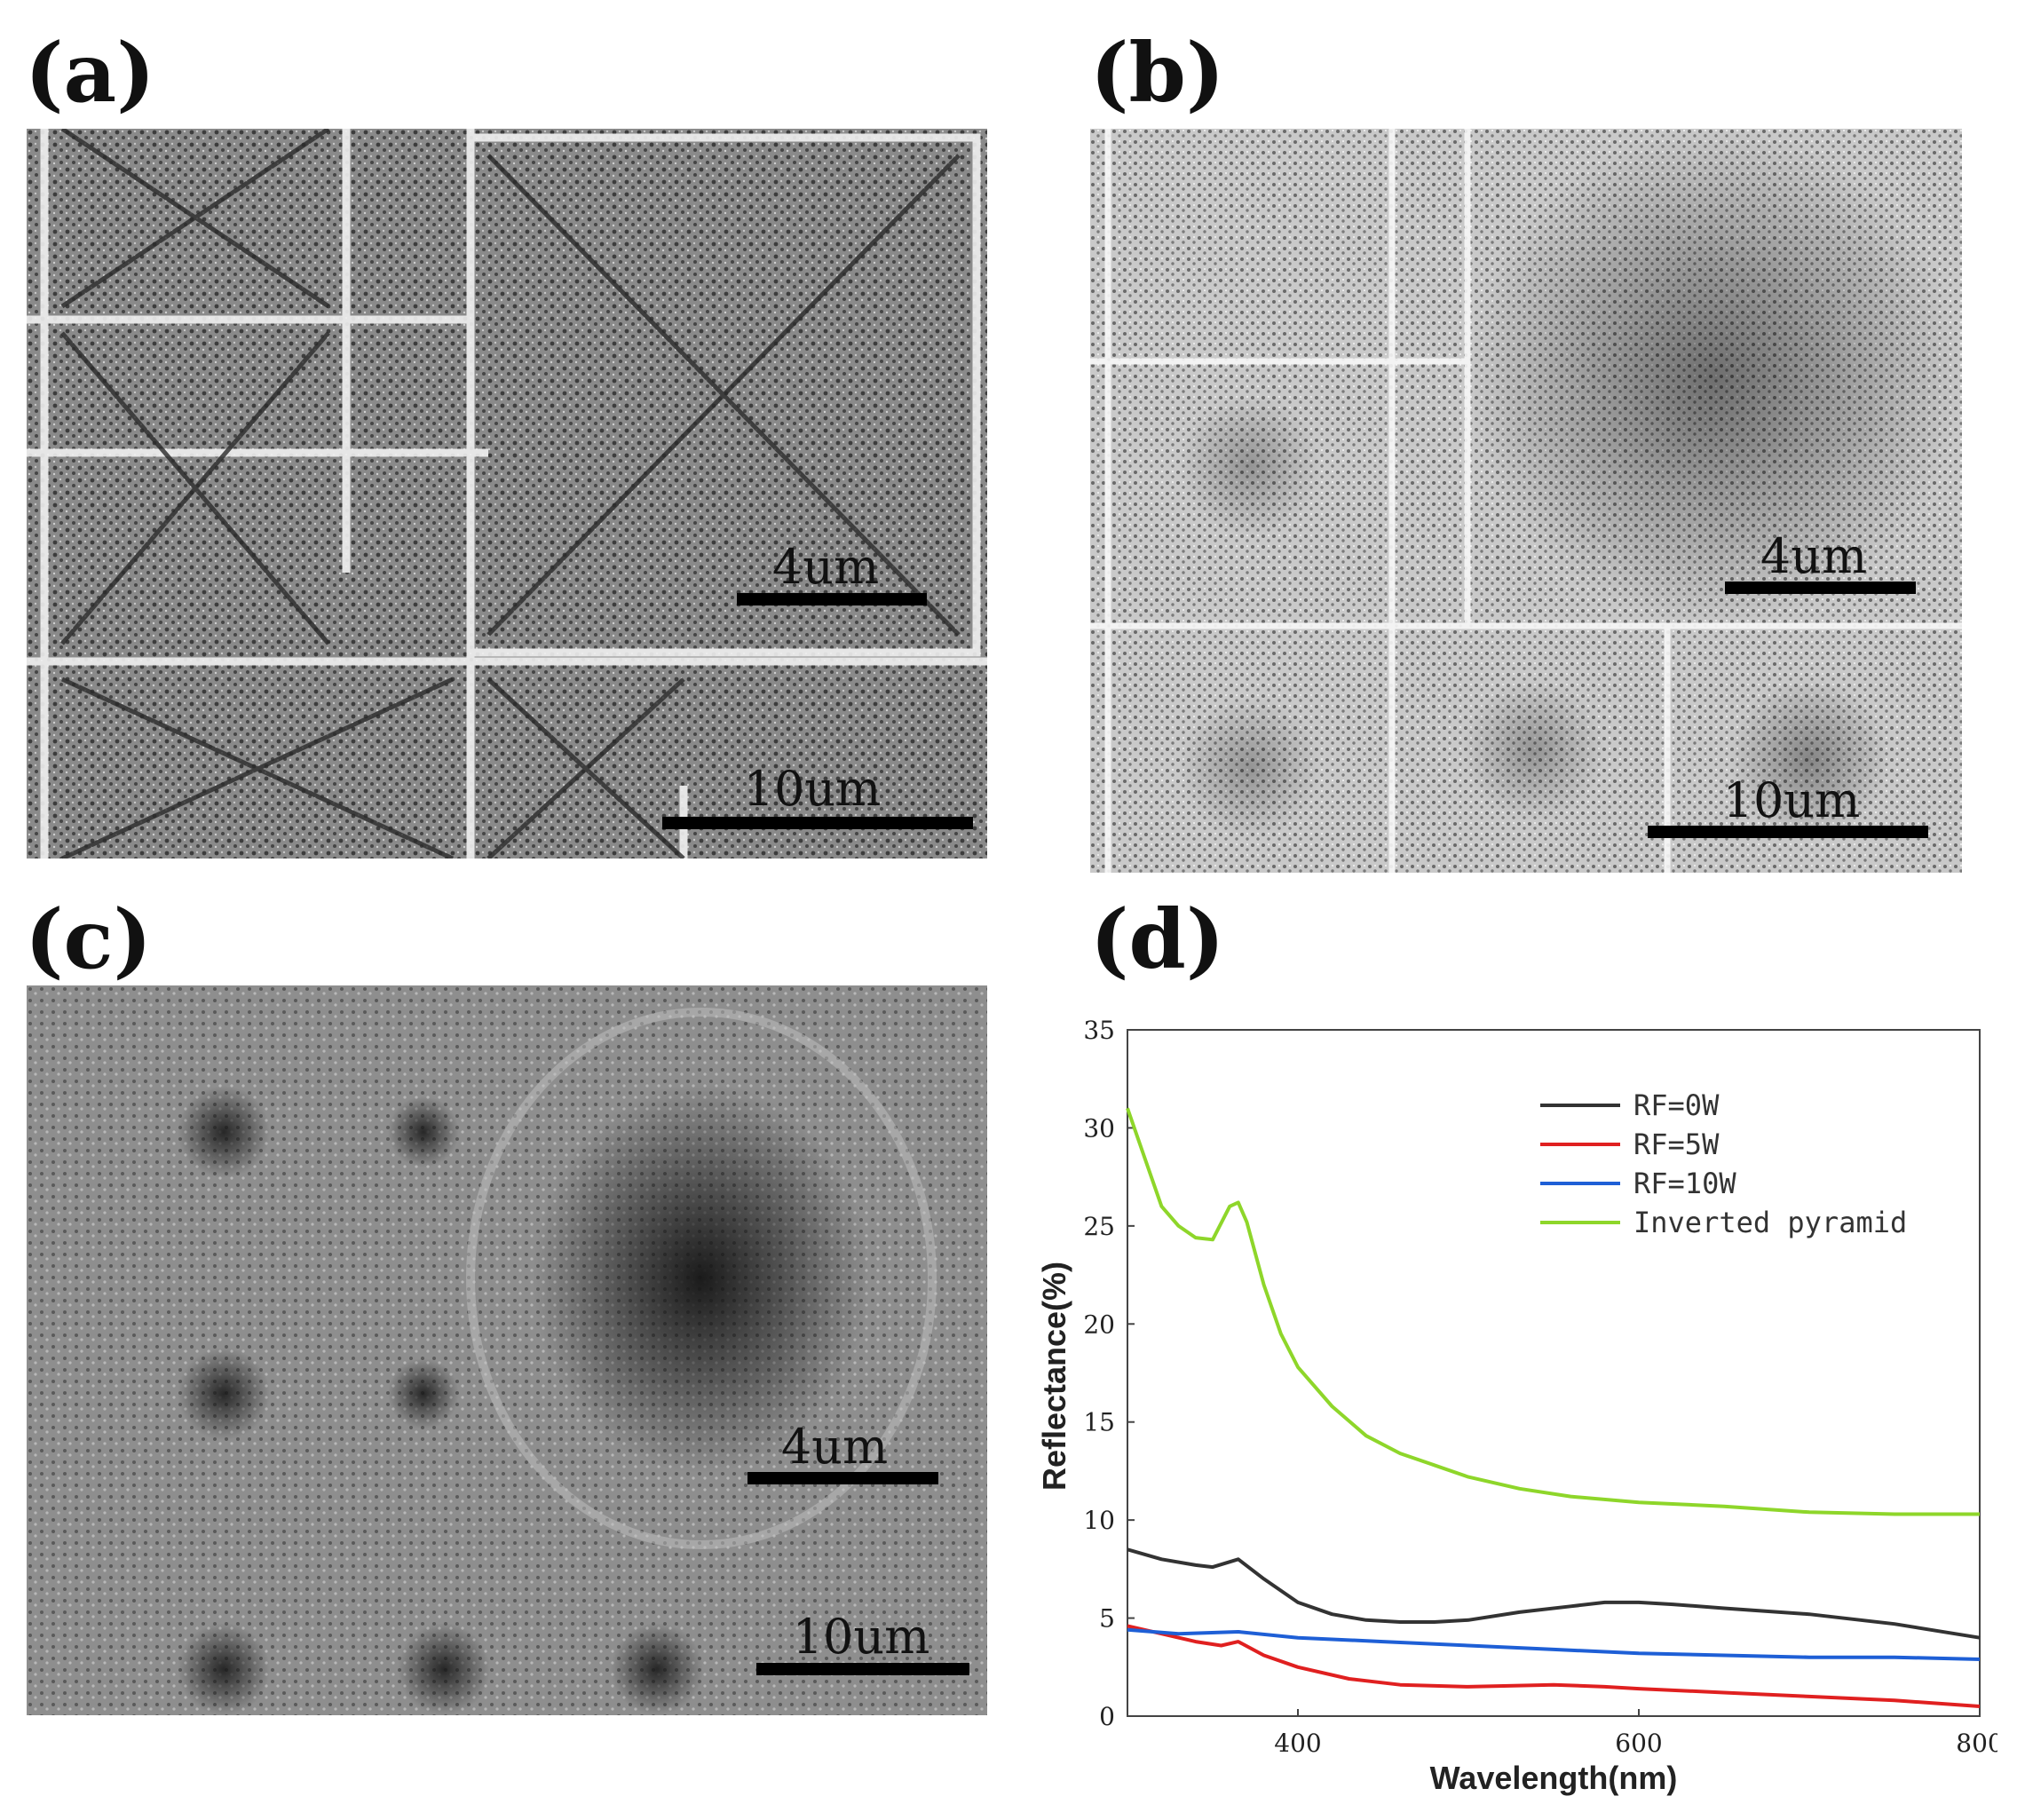 Image resolution: width=2017 pixels, height=1820 pixels. I want to click on legend: RF=0W RF=5W RF=10W Inverted pyramid, so click(1723, 1163).